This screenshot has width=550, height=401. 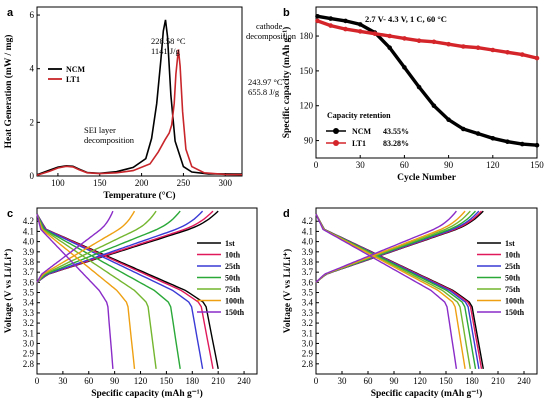 I want to click on panel-c-ytick-label: 2.8, so click(x=29, y=364).